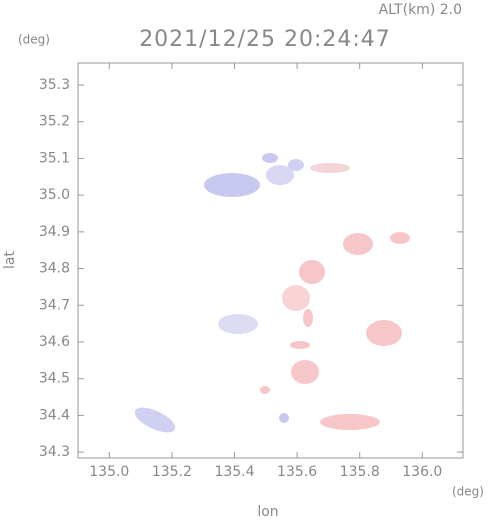 This screenshot has width=491, height=521. What do you see at coordinates (54, 415) in the screenshot?
I see `y-tick-label: 34.4` at bounding box center [54, 415].